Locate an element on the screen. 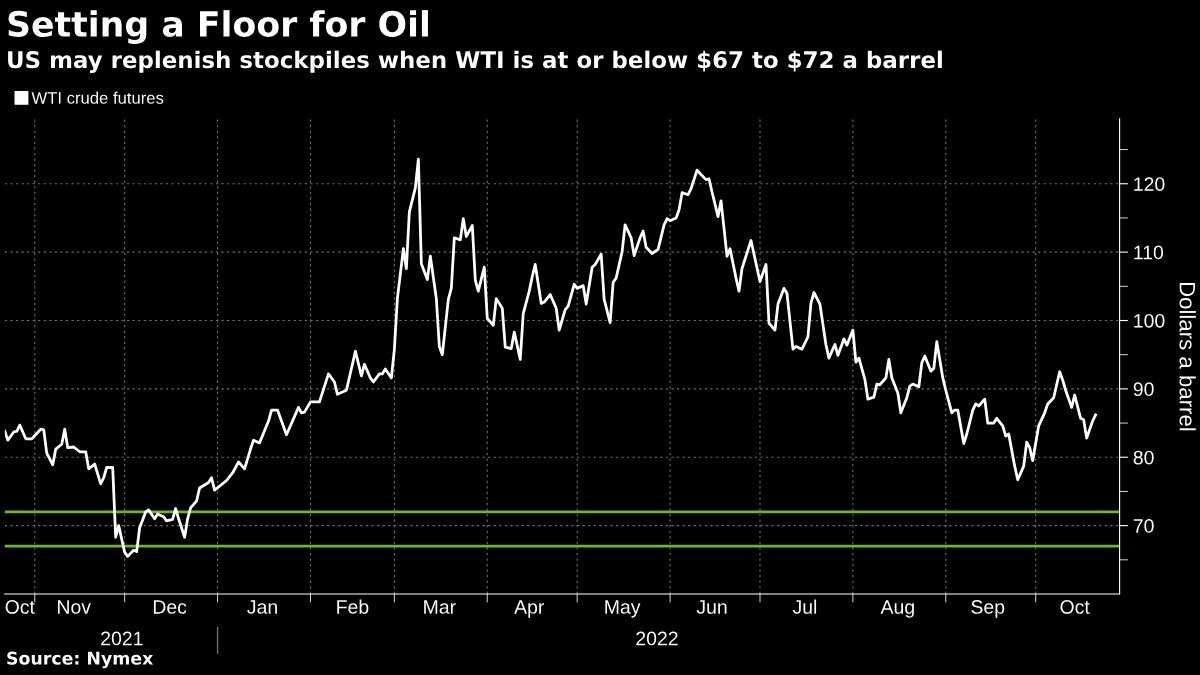 The height and width of the screenshot is (675, 1200). x-tick-label: May is located at coordinates (623, 609).